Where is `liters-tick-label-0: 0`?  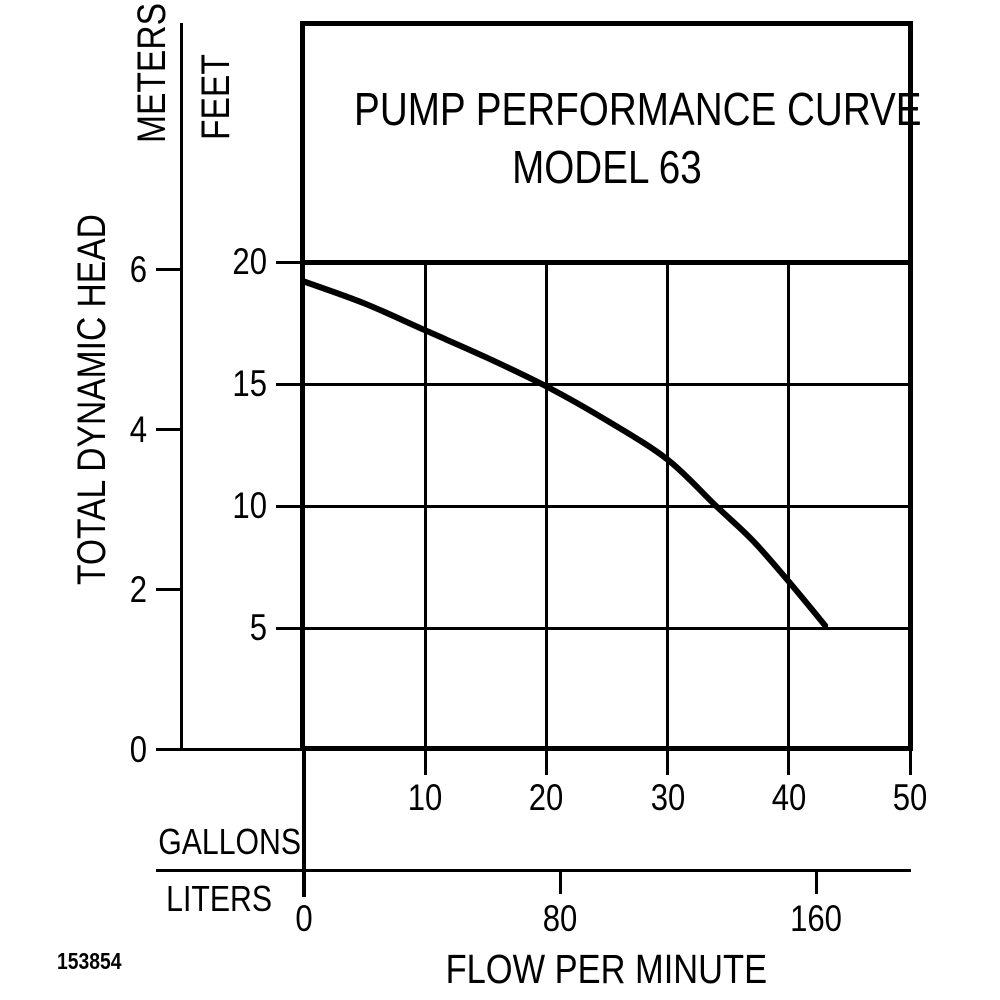
liters-tick-label-0: 0 is located at coordinates (304, 919).